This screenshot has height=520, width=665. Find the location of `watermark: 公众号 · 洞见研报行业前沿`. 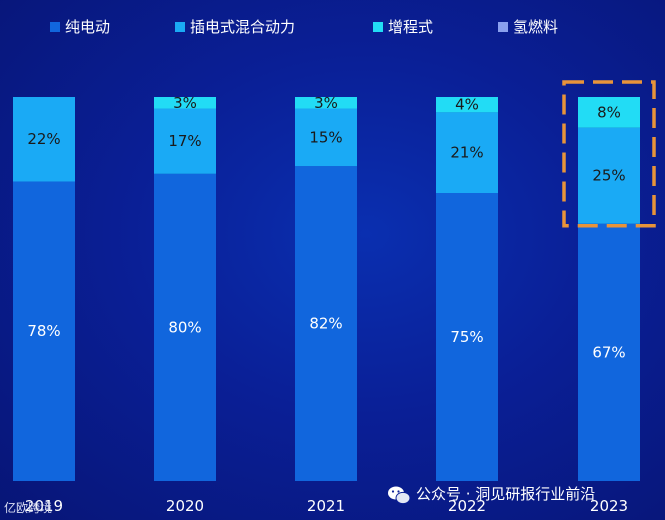

watermark: 公众号 · 洞见研报行业前沿 is located at coordinates (491, 495).